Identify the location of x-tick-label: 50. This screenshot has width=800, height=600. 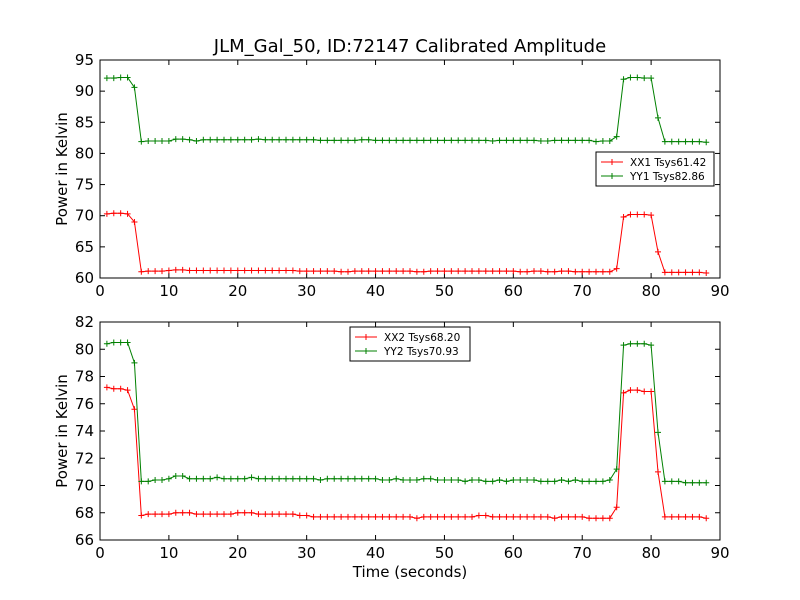
(444, 291).